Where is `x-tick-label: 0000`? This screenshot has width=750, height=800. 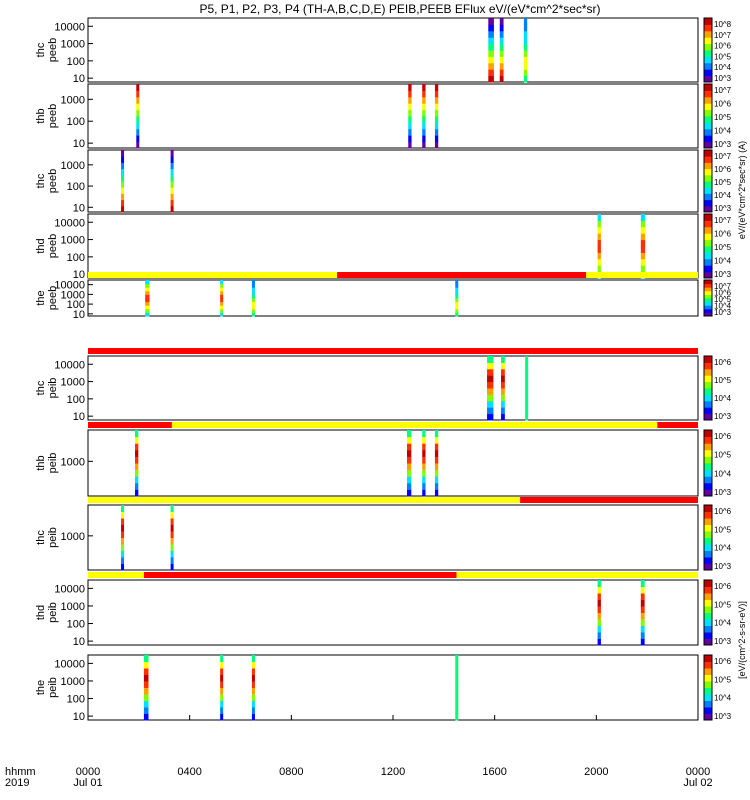 x-tick-label: 0000 is located at coordinates (698, 772).